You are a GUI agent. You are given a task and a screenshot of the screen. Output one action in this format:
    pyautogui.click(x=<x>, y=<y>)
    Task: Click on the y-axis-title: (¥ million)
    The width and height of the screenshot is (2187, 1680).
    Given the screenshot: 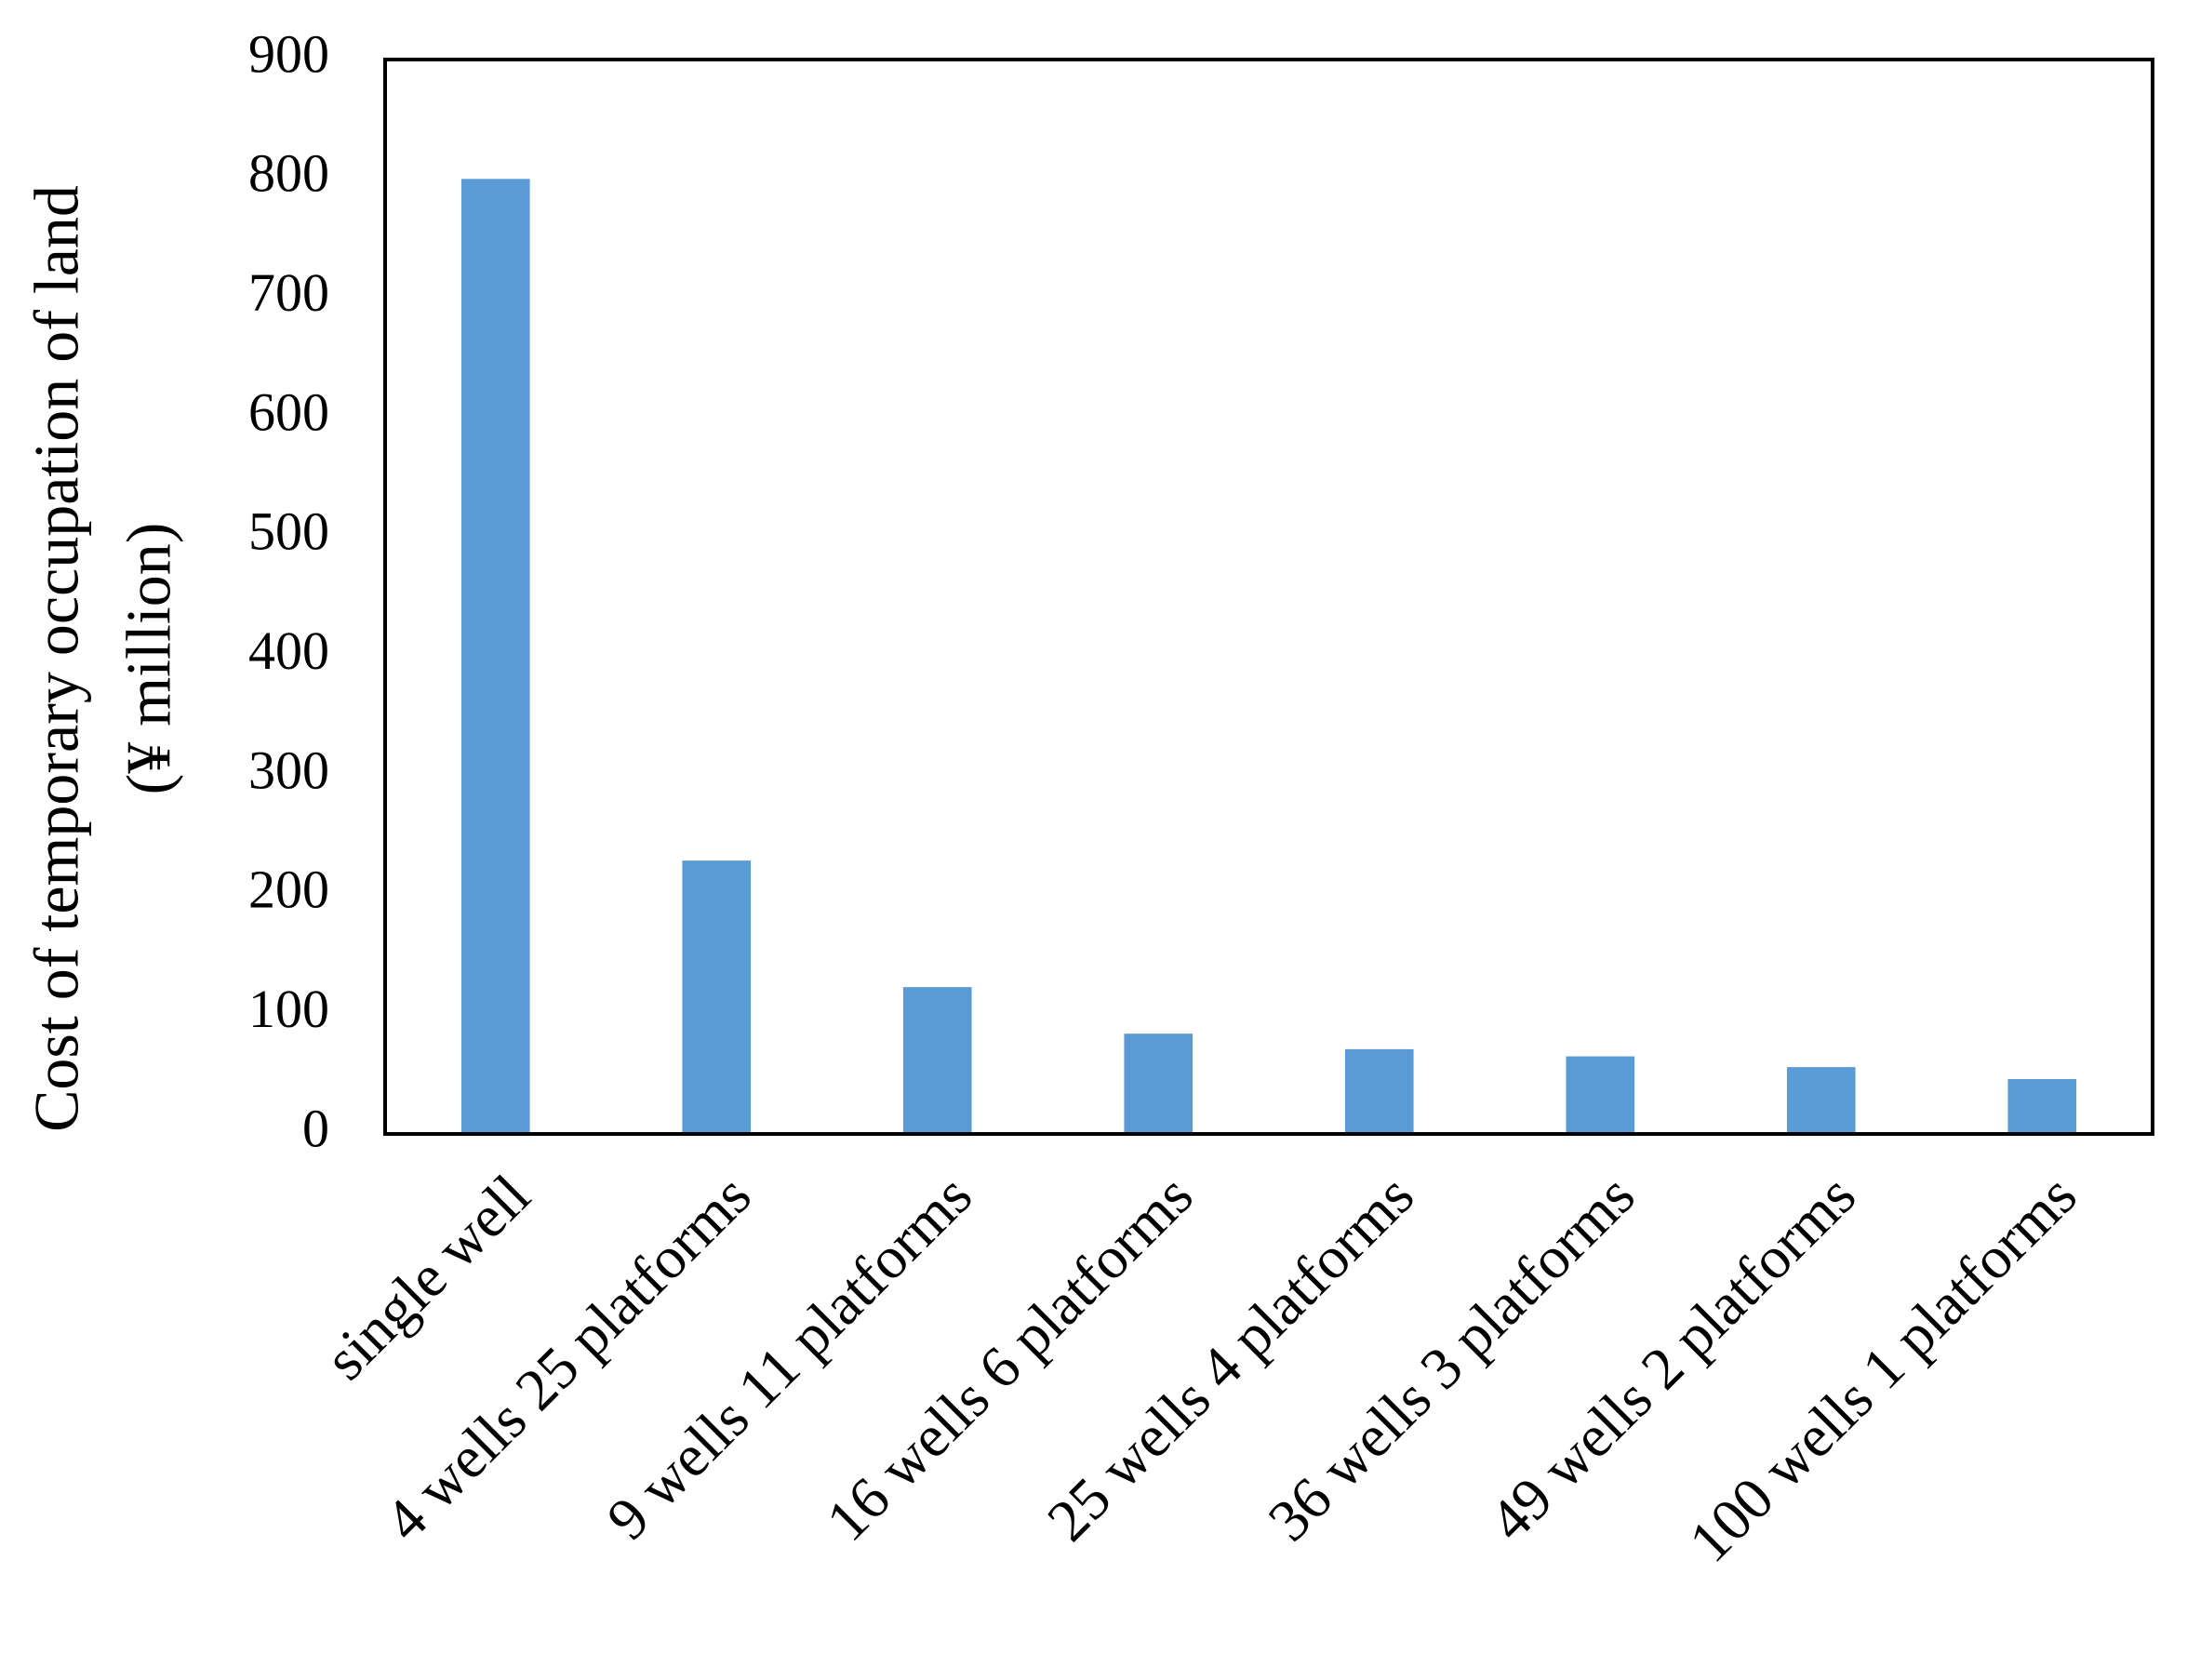 What is the action you would take?
    pyautogui.click(x=148, y=659)
    